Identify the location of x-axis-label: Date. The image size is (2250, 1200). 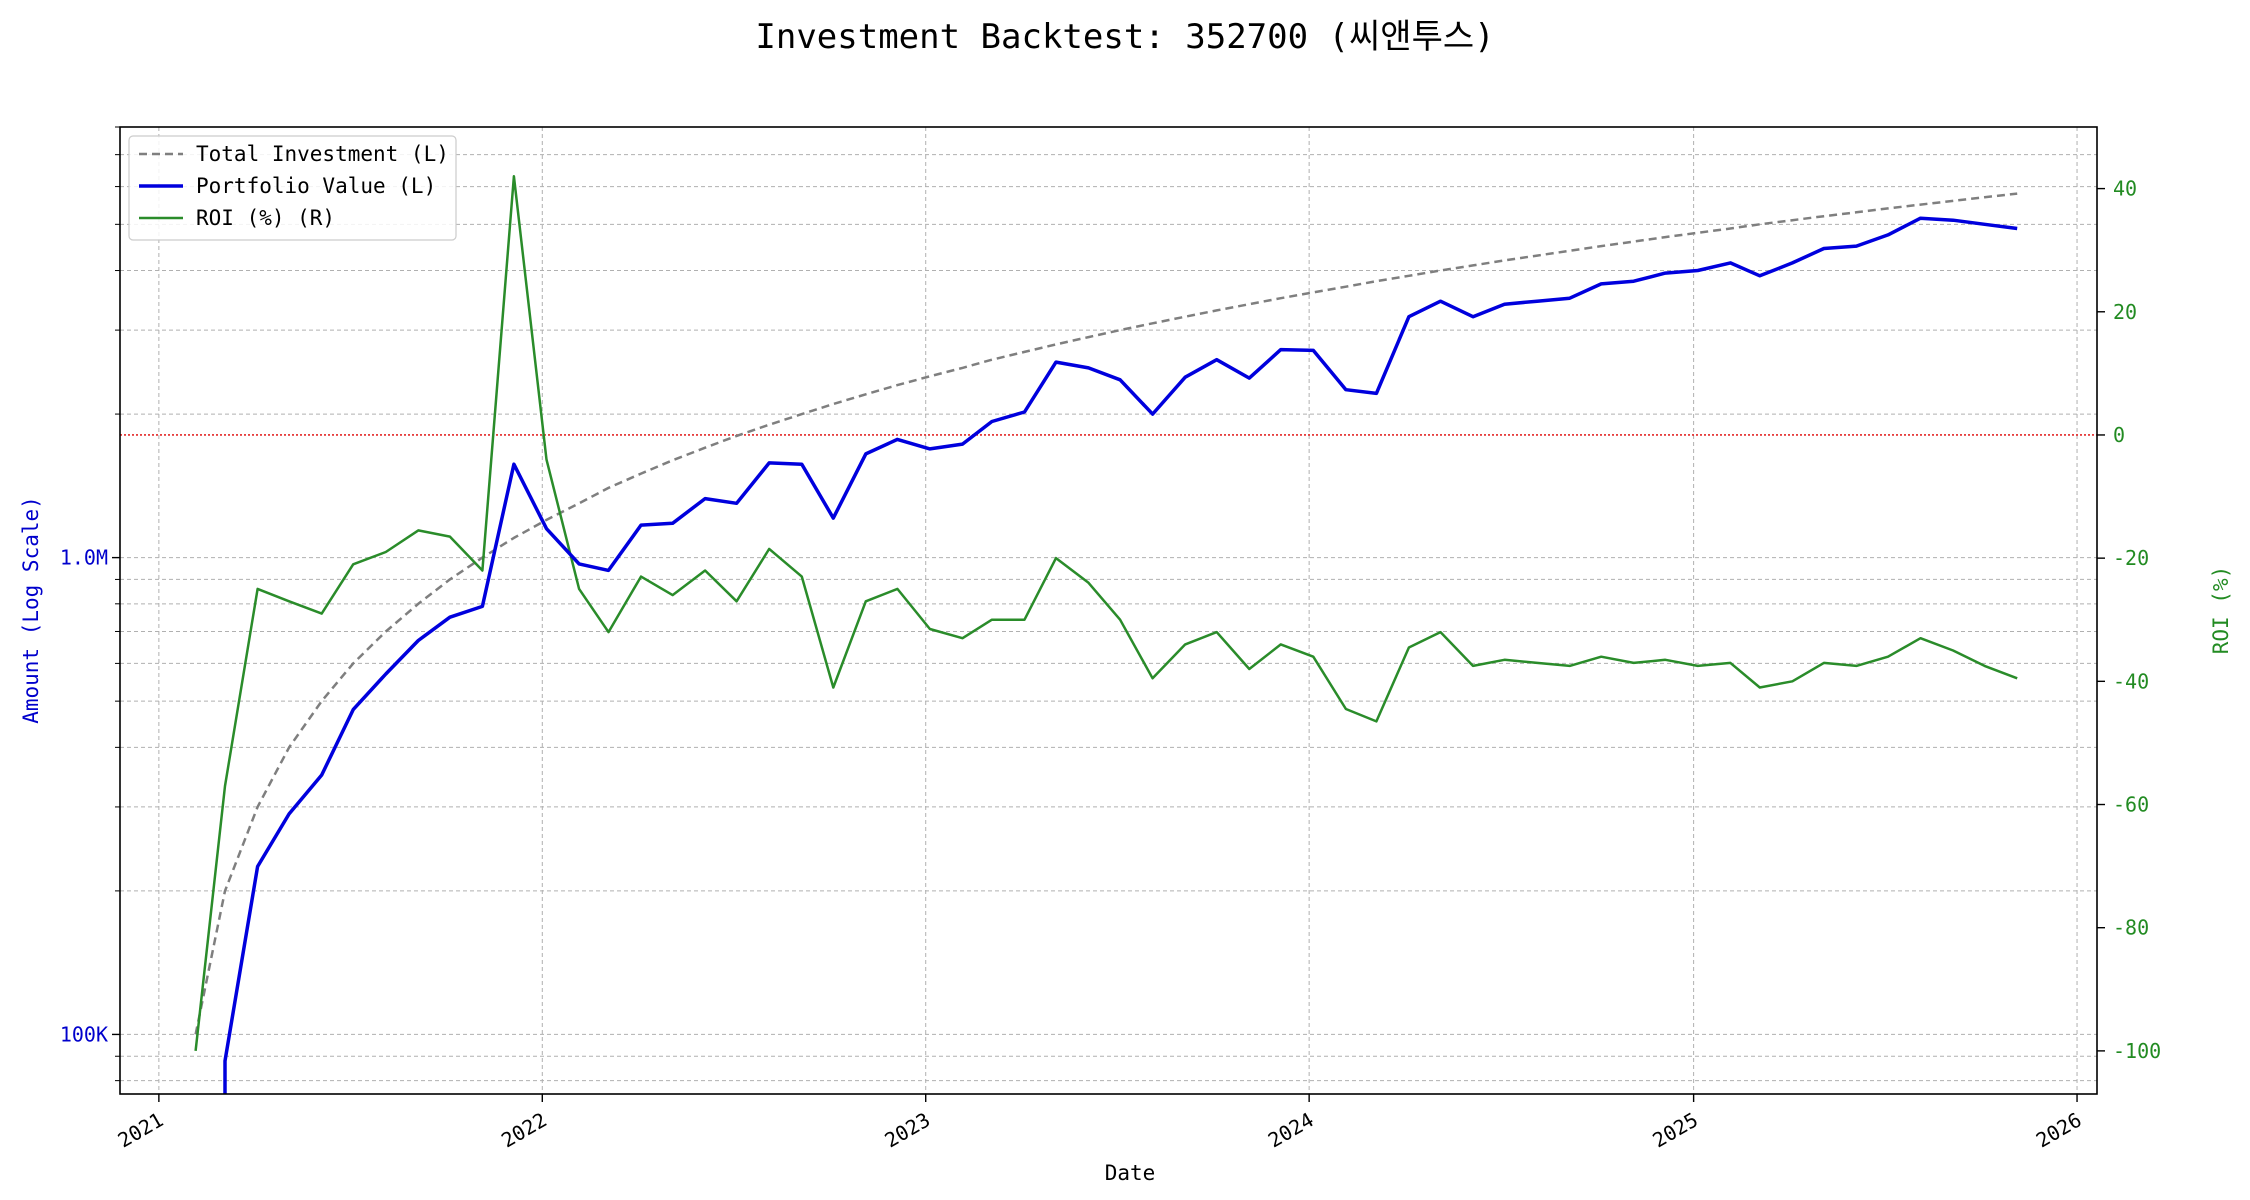
(1130, 1173).